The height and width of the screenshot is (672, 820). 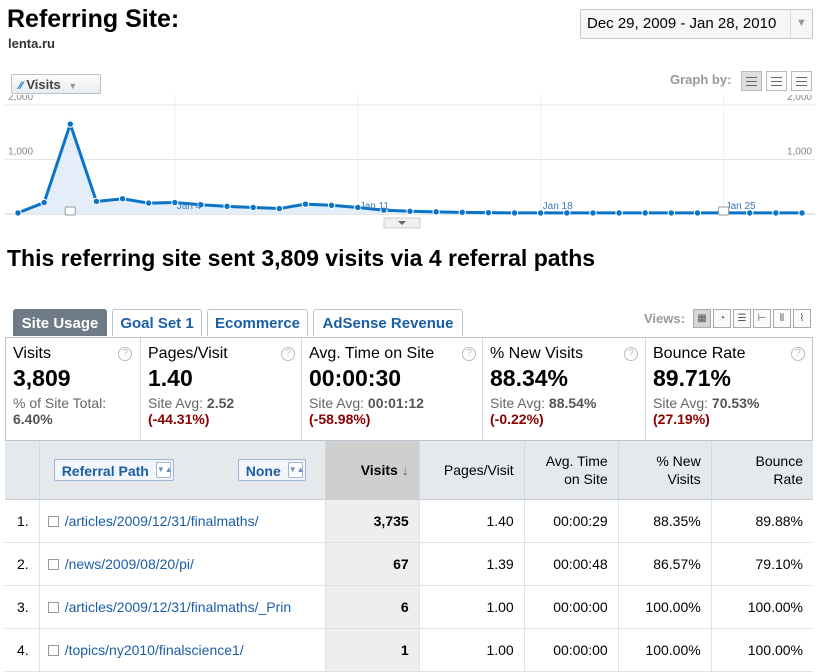 I want to click on scorecard-value: 88.34%, so click(x=529, y=378).